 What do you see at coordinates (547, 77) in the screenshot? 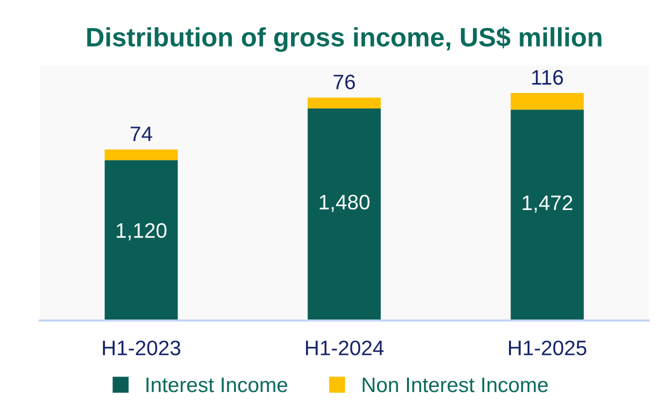
I see `data-label: 116` at bounding box center [547, 77].